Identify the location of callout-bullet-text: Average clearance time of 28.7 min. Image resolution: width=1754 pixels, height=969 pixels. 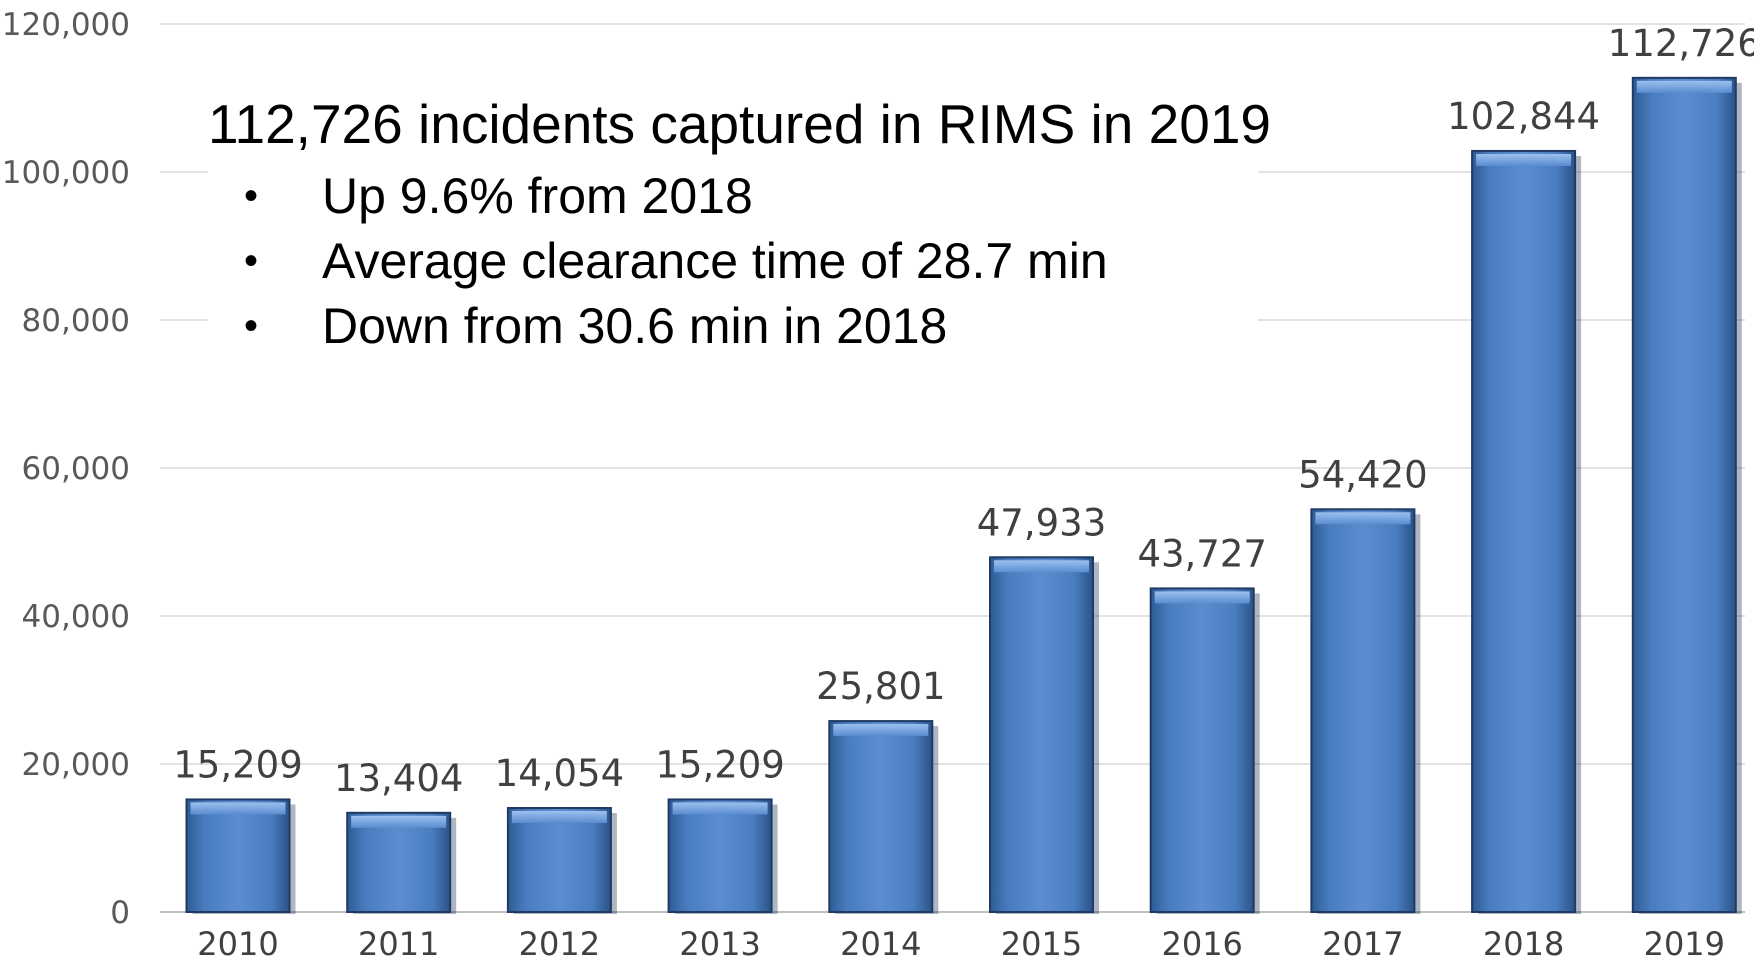
(715, 261).